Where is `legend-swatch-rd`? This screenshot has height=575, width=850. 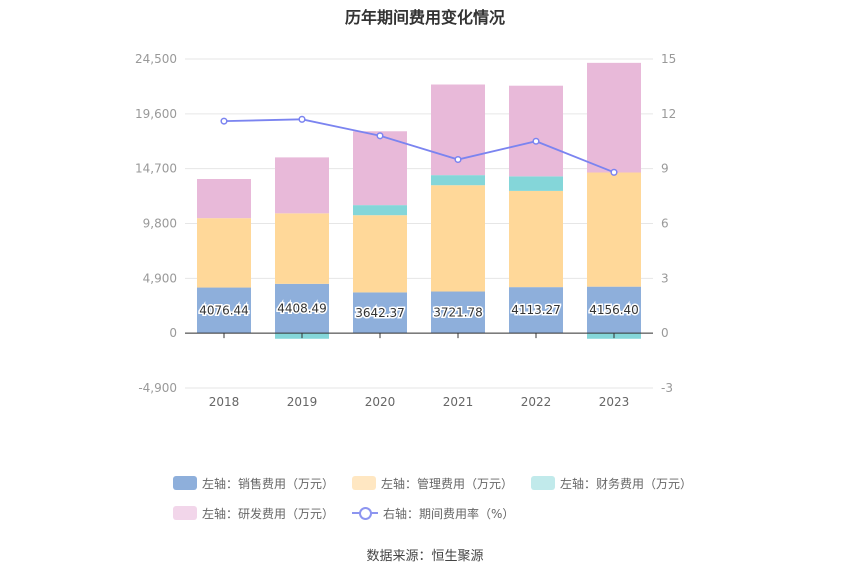 legend-swatch-rd is located at coordinates (185, 513).